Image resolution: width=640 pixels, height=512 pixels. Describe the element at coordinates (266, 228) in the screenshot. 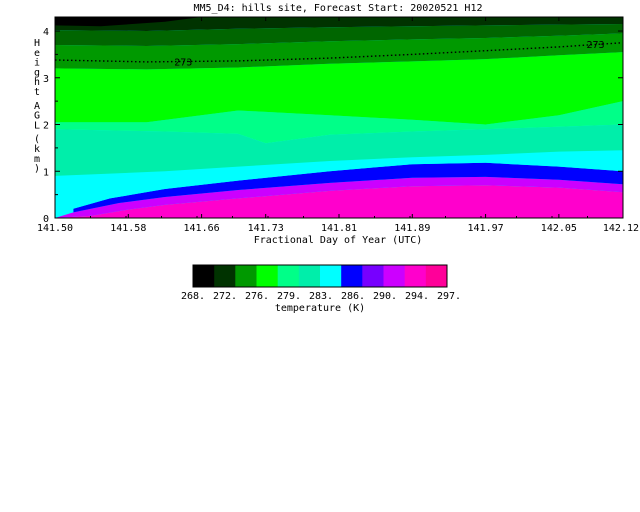

I see `x-tick-label: 141.73` at that location.